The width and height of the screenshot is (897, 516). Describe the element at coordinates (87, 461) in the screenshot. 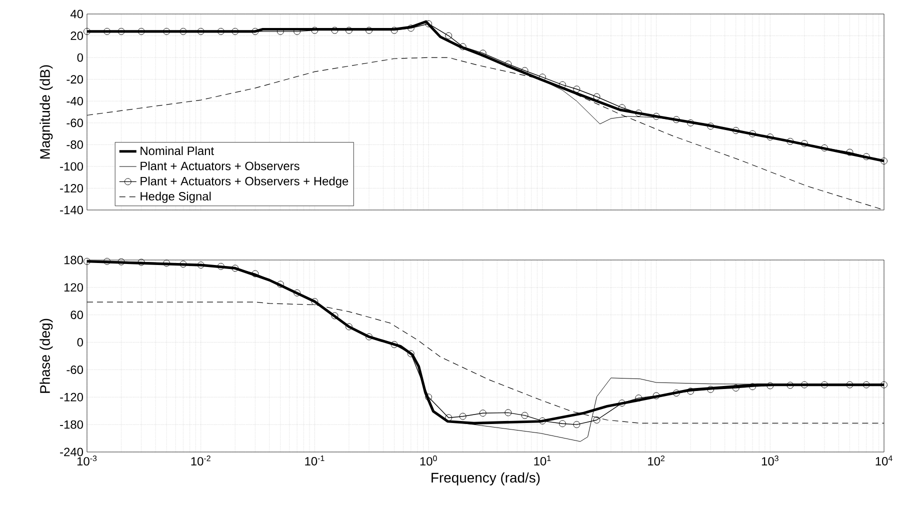

I see `x-tick-label: 10$^{-3}$` at that location.